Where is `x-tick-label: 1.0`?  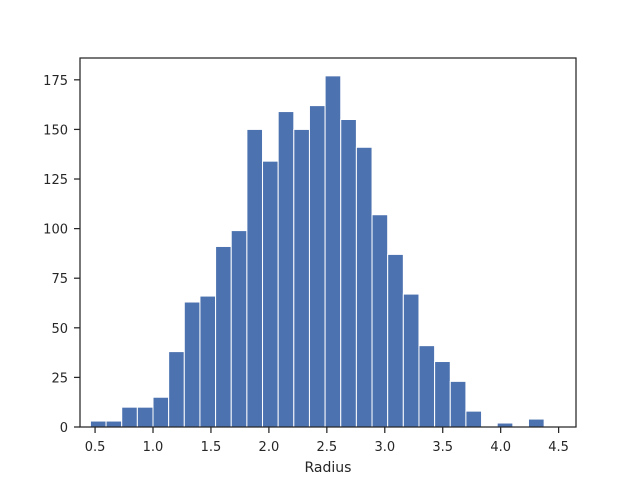
x-tick-label: 1.0 is located at coordinates (153, 447).